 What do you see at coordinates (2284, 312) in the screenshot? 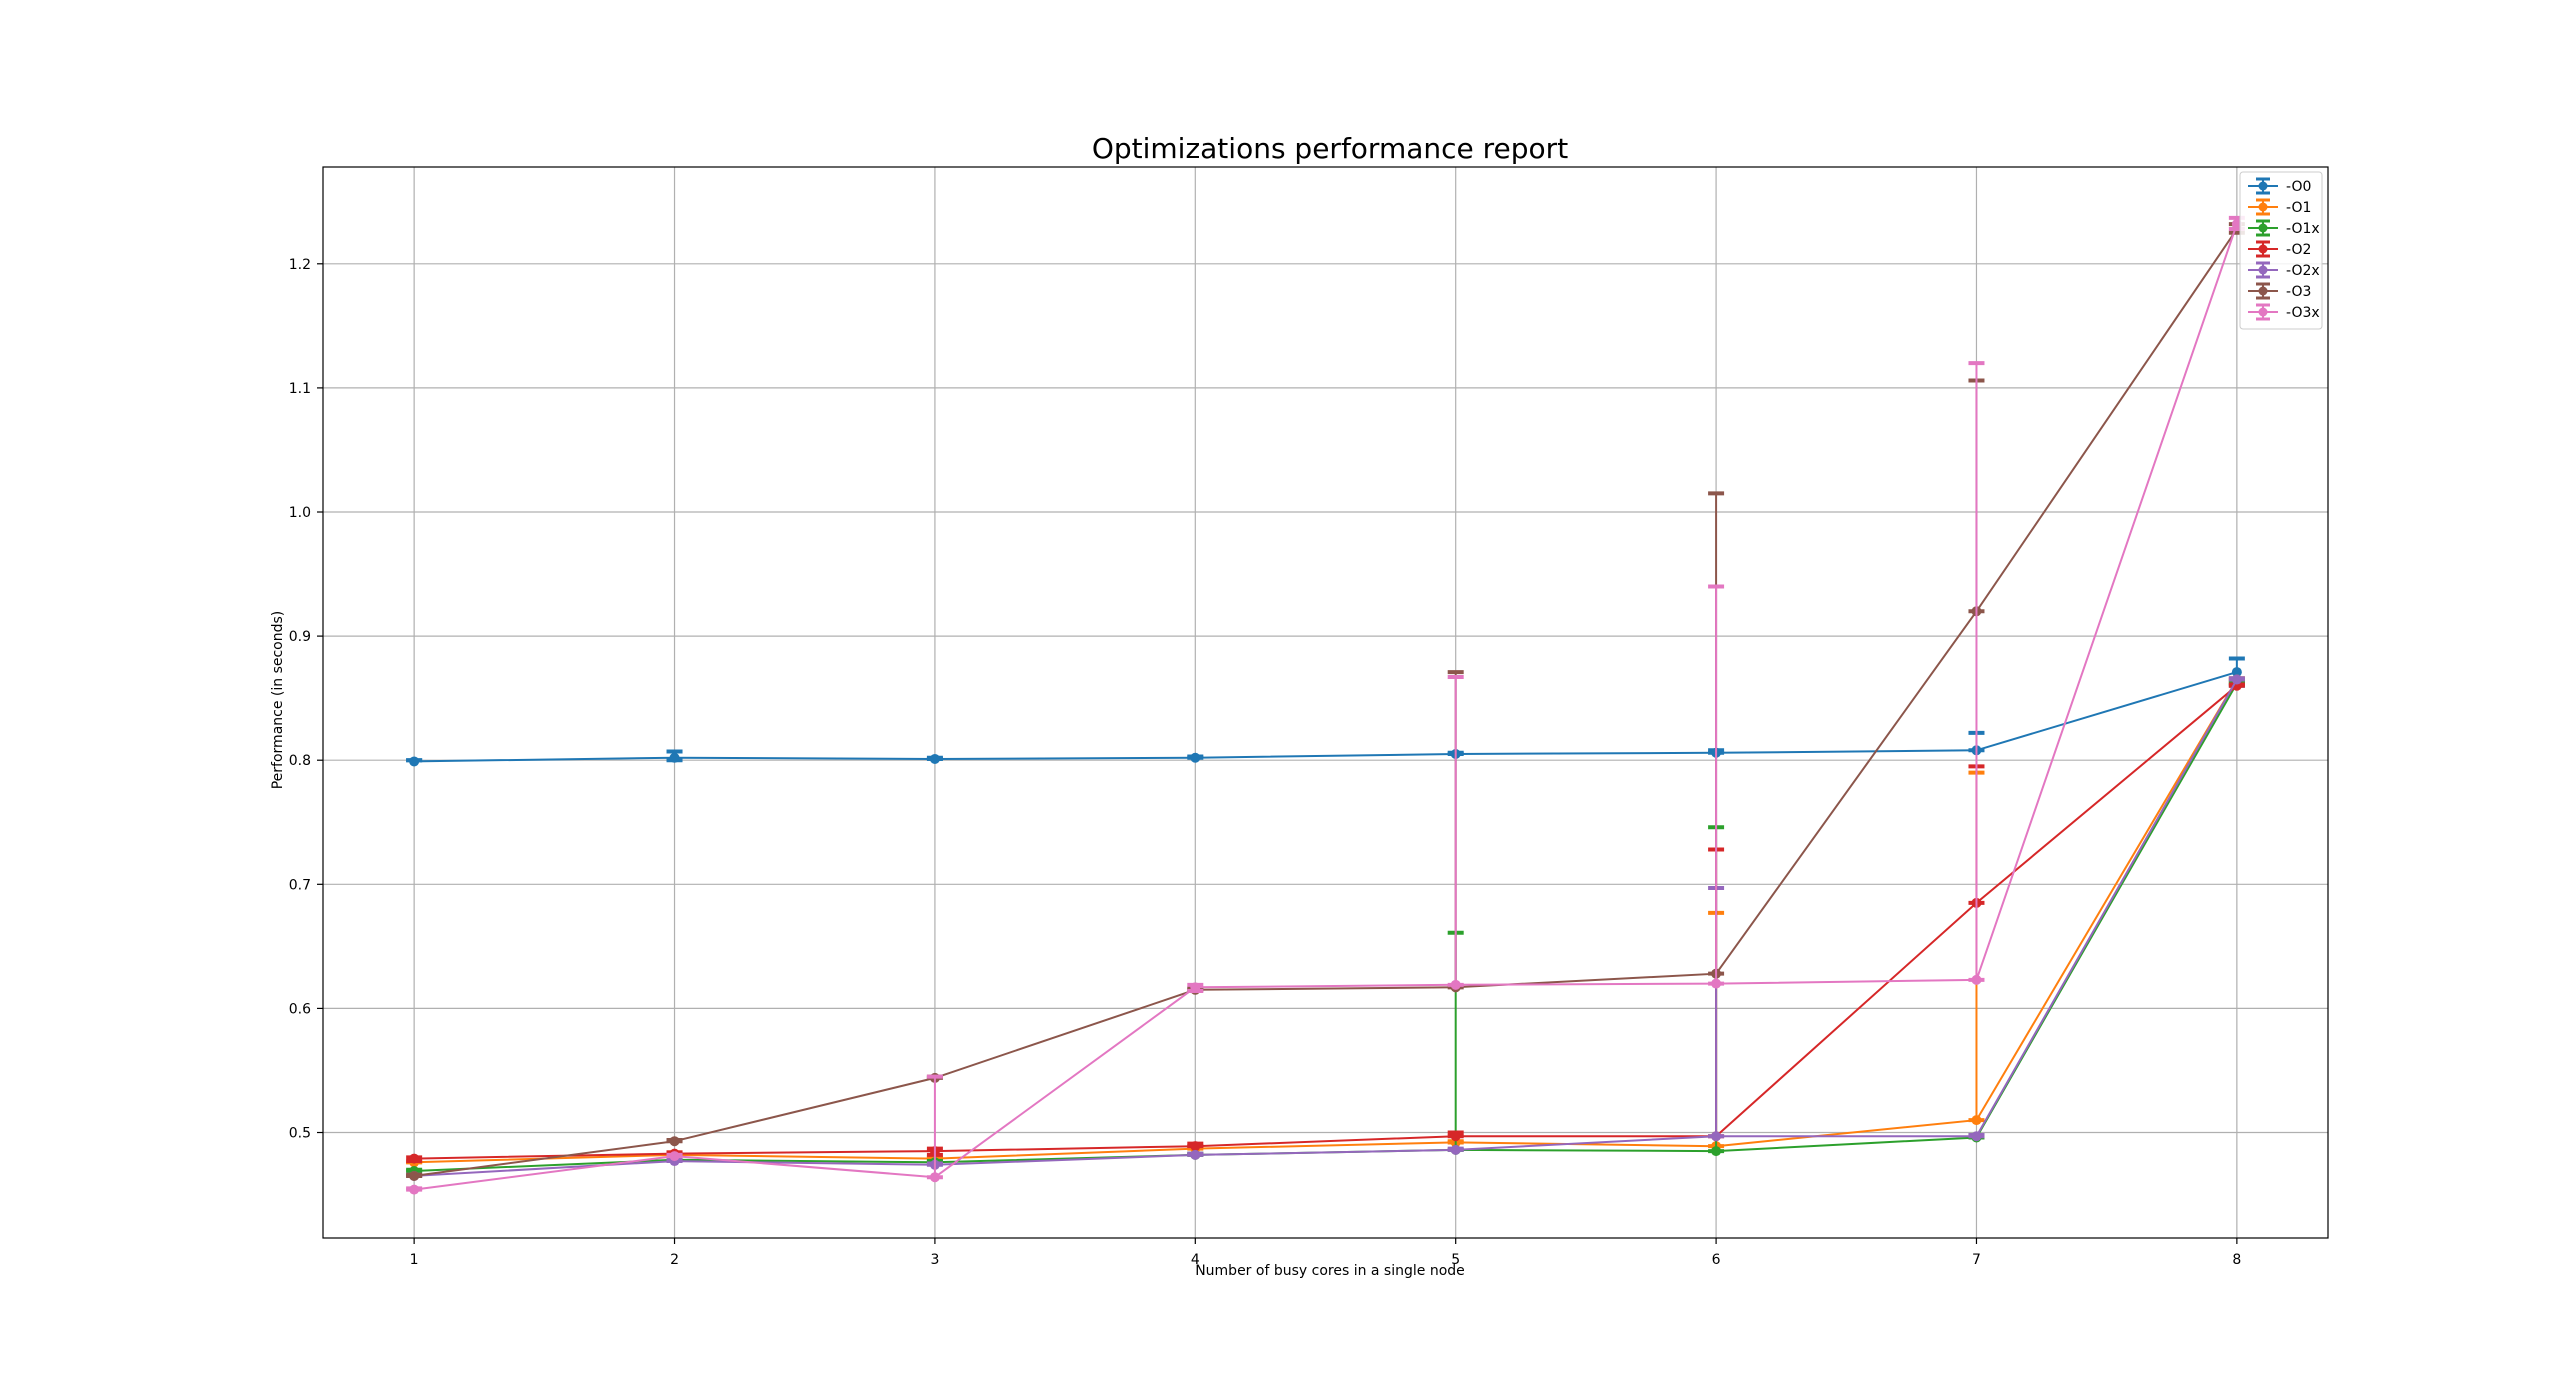
I see `legend-item: -O3x` at bounding box center [2284, 312].